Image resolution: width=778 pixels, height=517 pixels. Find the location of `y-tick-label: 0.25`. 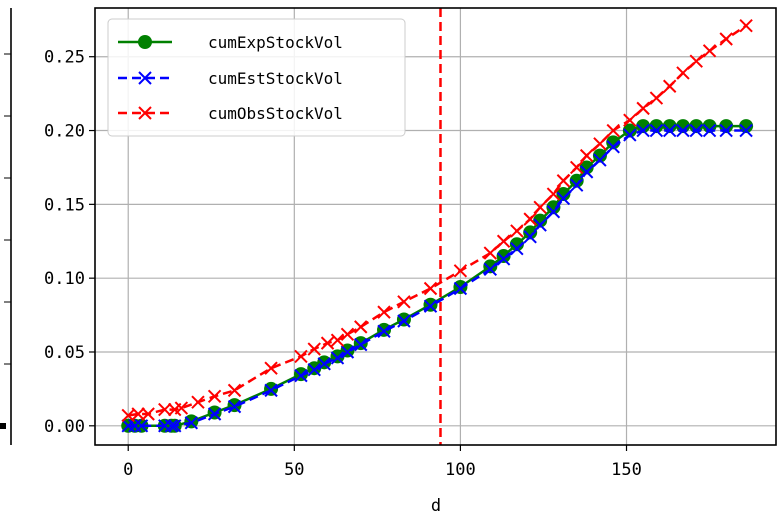

y-tick-label: 0.25 is located at coordinates (64, 58).